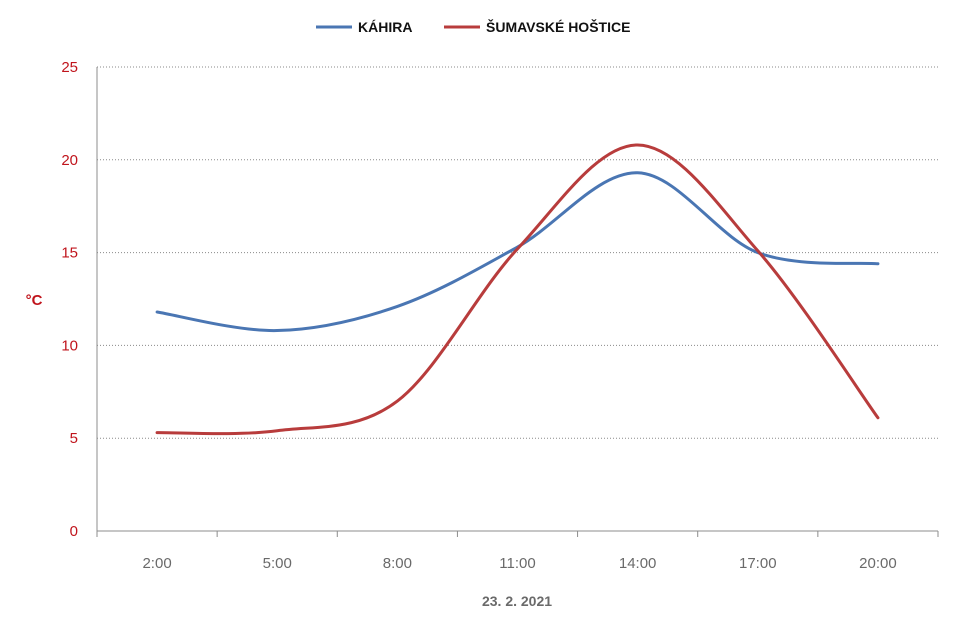 This screenshot has width=960, height=635. I want to click on x-tick-label: 5:00, so click(277, 563).